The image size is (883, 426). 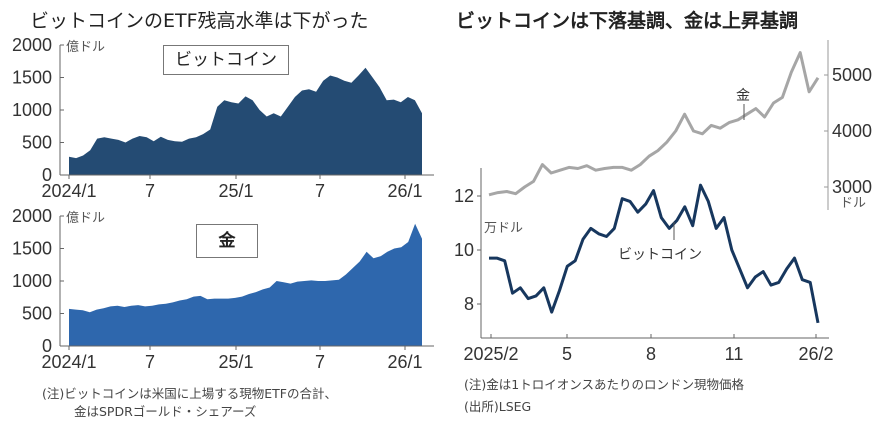 What do you see at coordinates (32, 216) in the screenshot?
I see `gold-y-tick-label: 2000` at bounding box center [32, 216].